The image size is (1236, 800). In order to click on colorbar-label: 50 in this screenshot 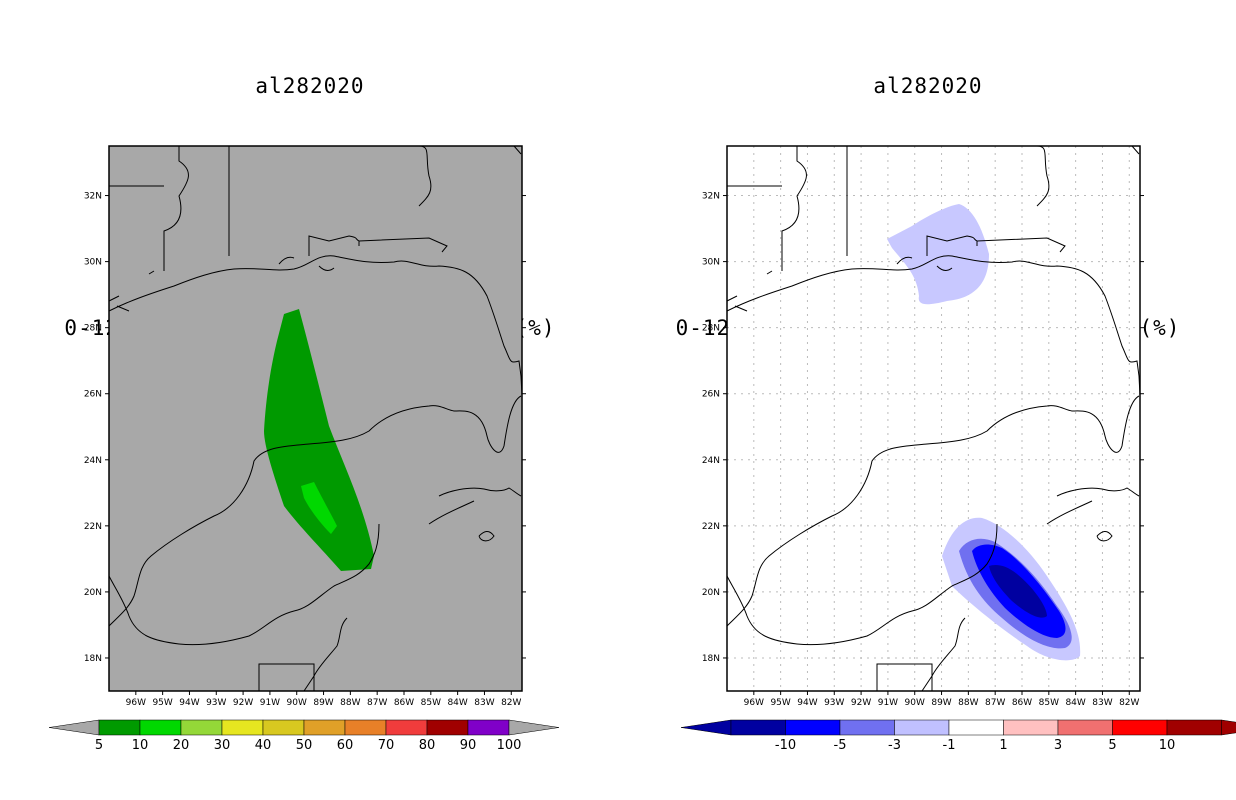, I will do `click(304, 745)`.